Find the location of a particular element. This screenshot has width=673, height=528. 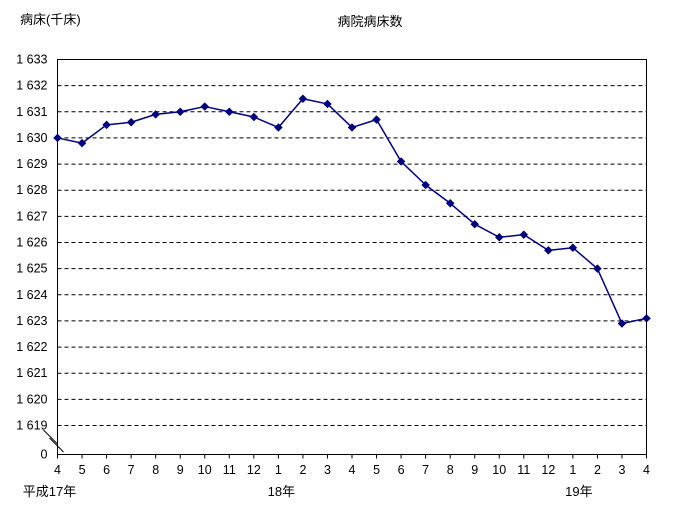

y-tick-label: 1 628 is located at coordinates (31, 190).